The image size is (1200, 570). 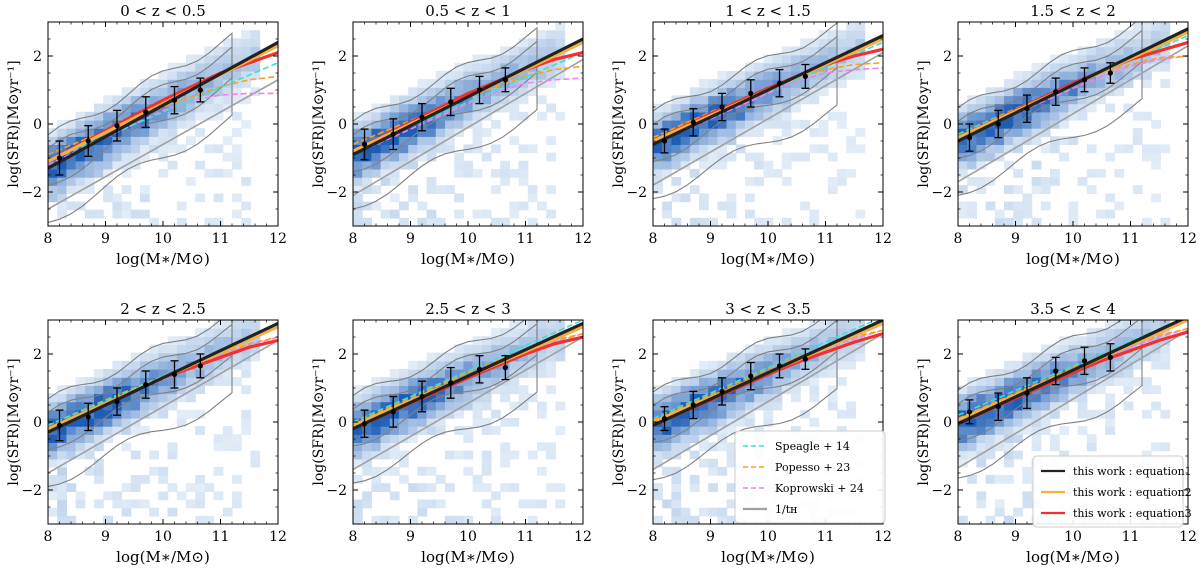 What do you see at coordinates (819, 488) in the screenshot?
I see `legend-label: Koprowski + 24` at bounding box center [819, 488].